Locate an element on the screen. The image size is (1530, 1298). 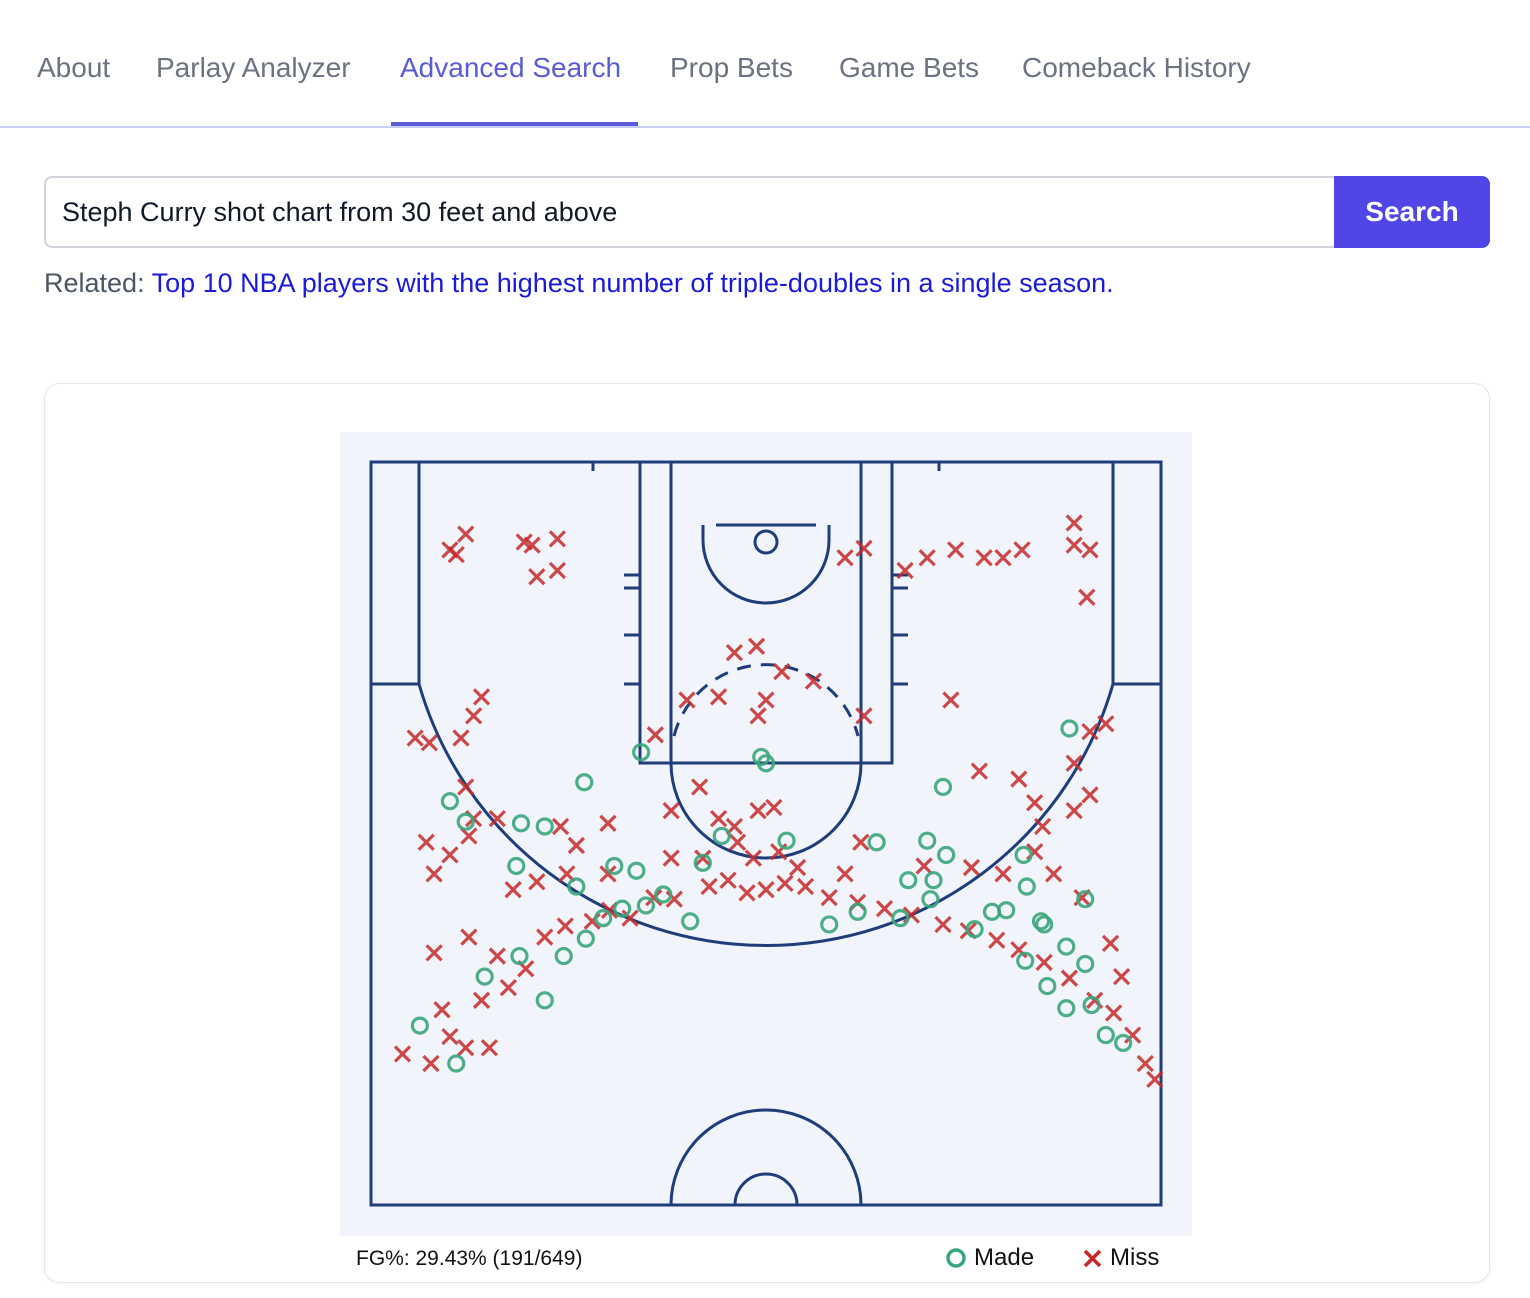
tab-advanced-search: Advanced Search is located at coordinates (511, 67).